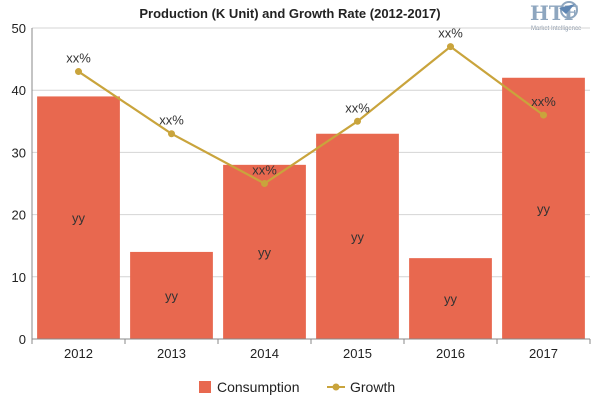  I want to click on legend: Consumption Growth, so click(297, 387).